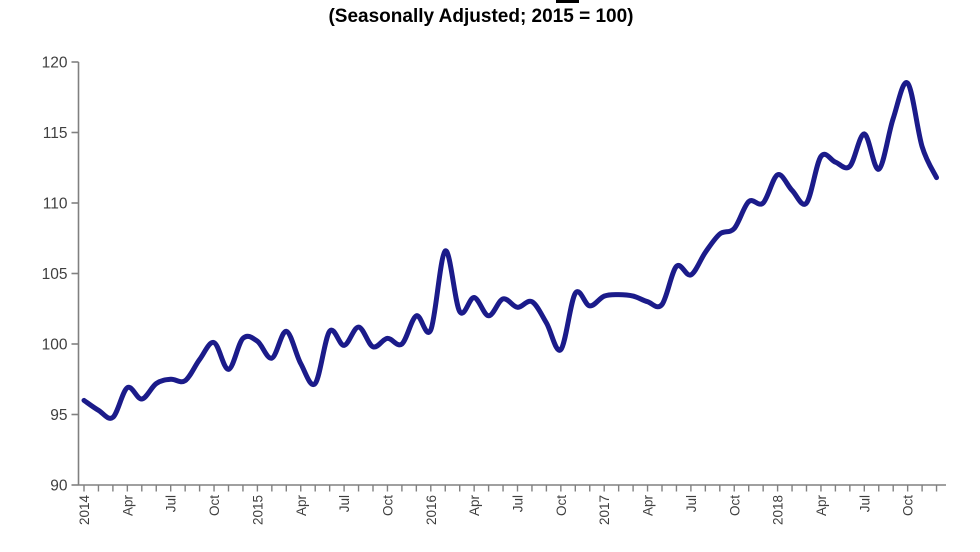 The width and height of the screenshot is (980, 552). Describe the element at coordinates (567, 1) in the screenshot. I see `cropped-title-remnant` at that location.